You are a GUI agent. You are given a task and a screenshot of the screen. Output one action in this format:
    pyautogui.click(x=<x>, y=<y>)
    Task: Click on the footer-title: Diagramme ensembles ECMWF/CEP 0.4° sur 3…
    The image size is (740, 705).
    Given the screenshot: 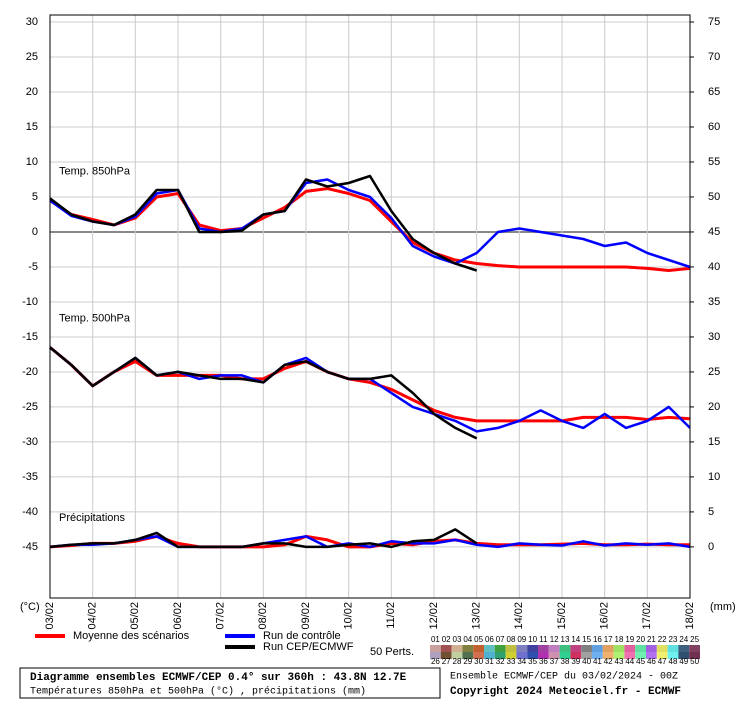 What is the action you would take?
    pyautogui.click(x=218, y=678)
    